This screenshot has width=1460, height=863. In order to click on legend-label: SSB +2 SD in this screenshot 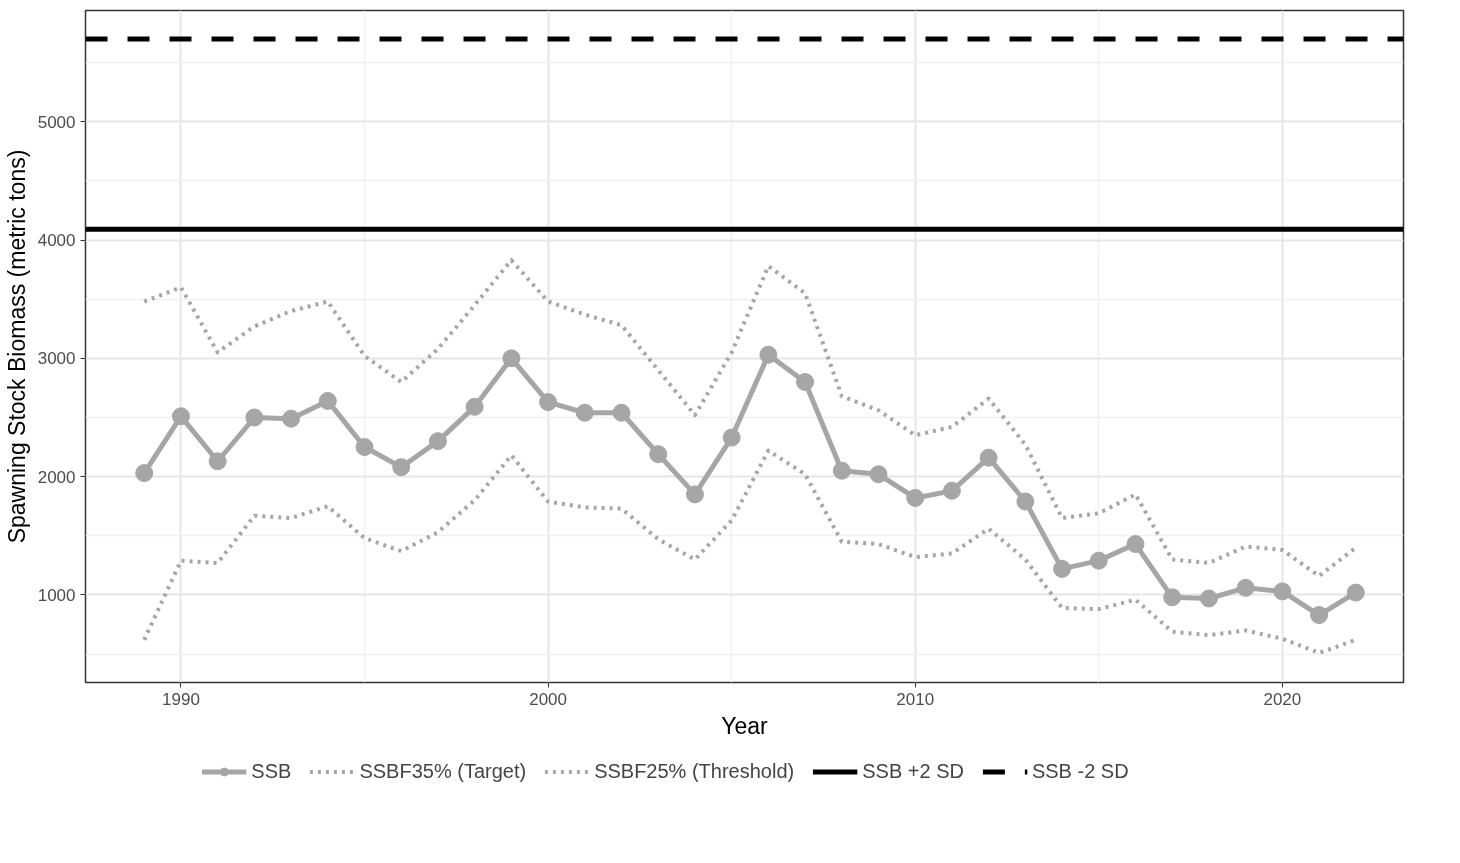, I will do `click(913, 771)`.